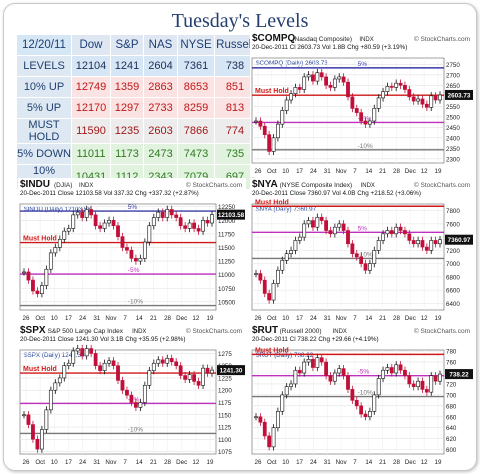 This screenshot has width=480, height=474. I want to click on last-price-label: 738.22, so click(459, 375).